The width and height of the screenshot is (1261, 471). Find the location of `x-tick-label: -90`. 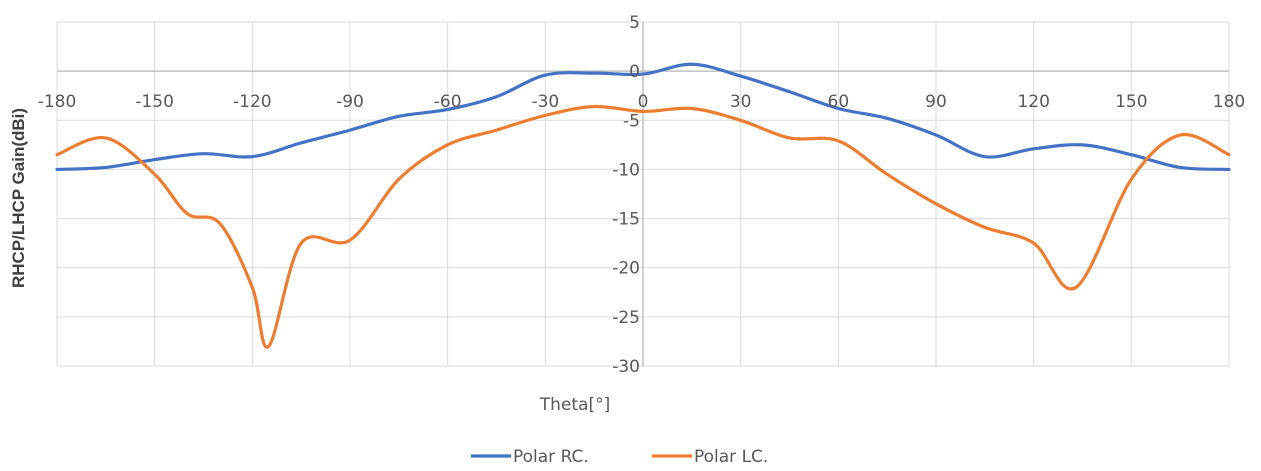

x-tick-label: -90 is located at coordinates (350, 102).